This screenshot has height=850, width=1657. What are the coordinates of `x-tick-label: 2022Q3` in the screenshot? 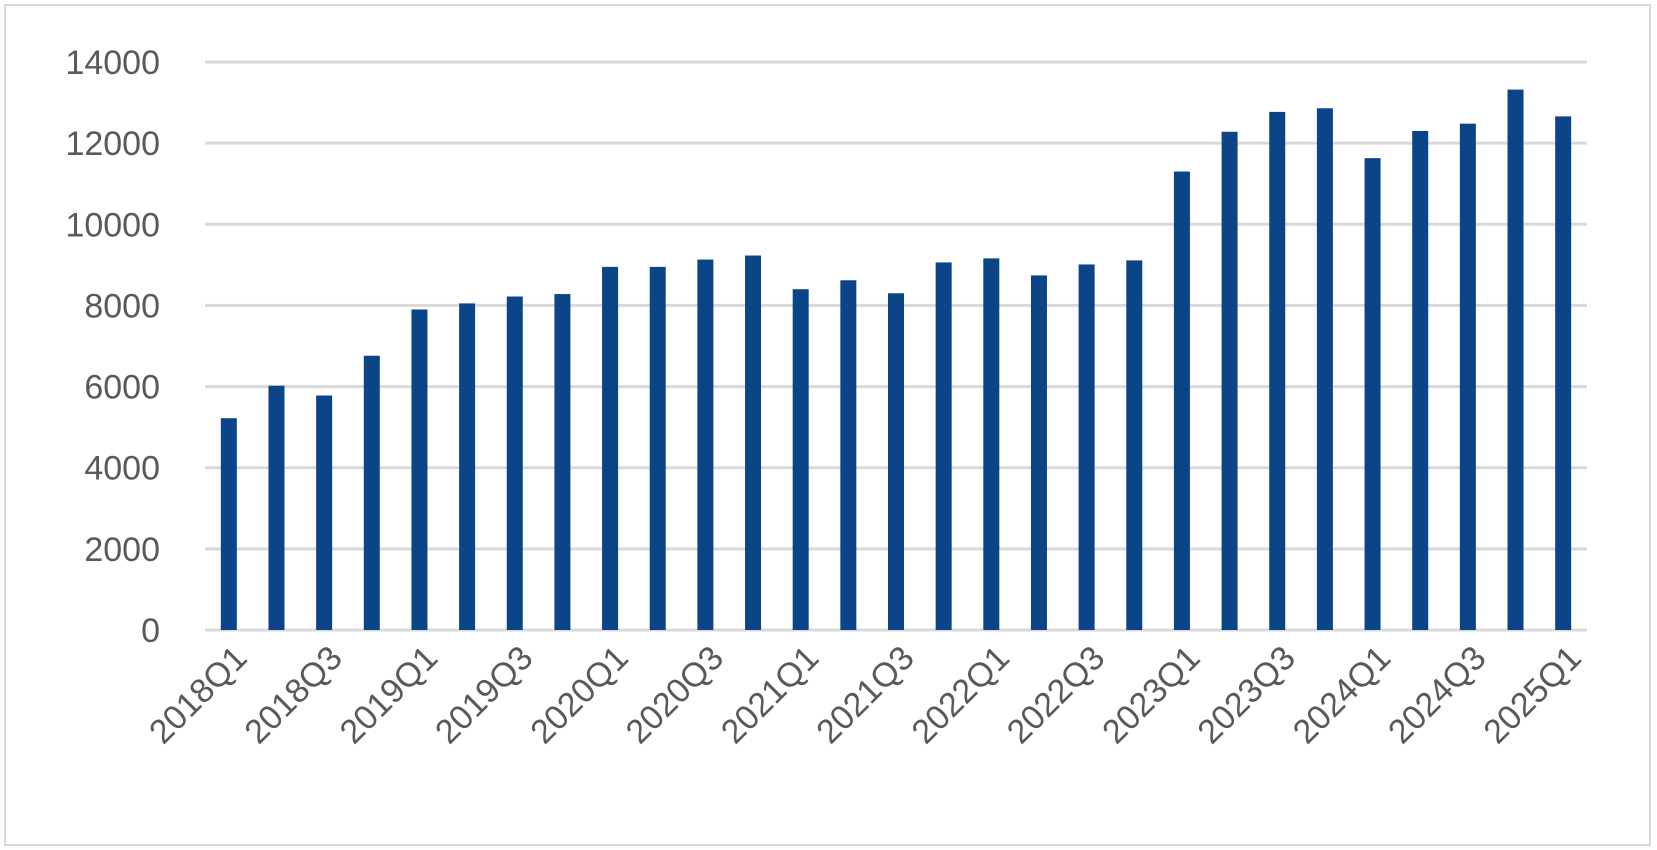 It's located at (1056, 695).